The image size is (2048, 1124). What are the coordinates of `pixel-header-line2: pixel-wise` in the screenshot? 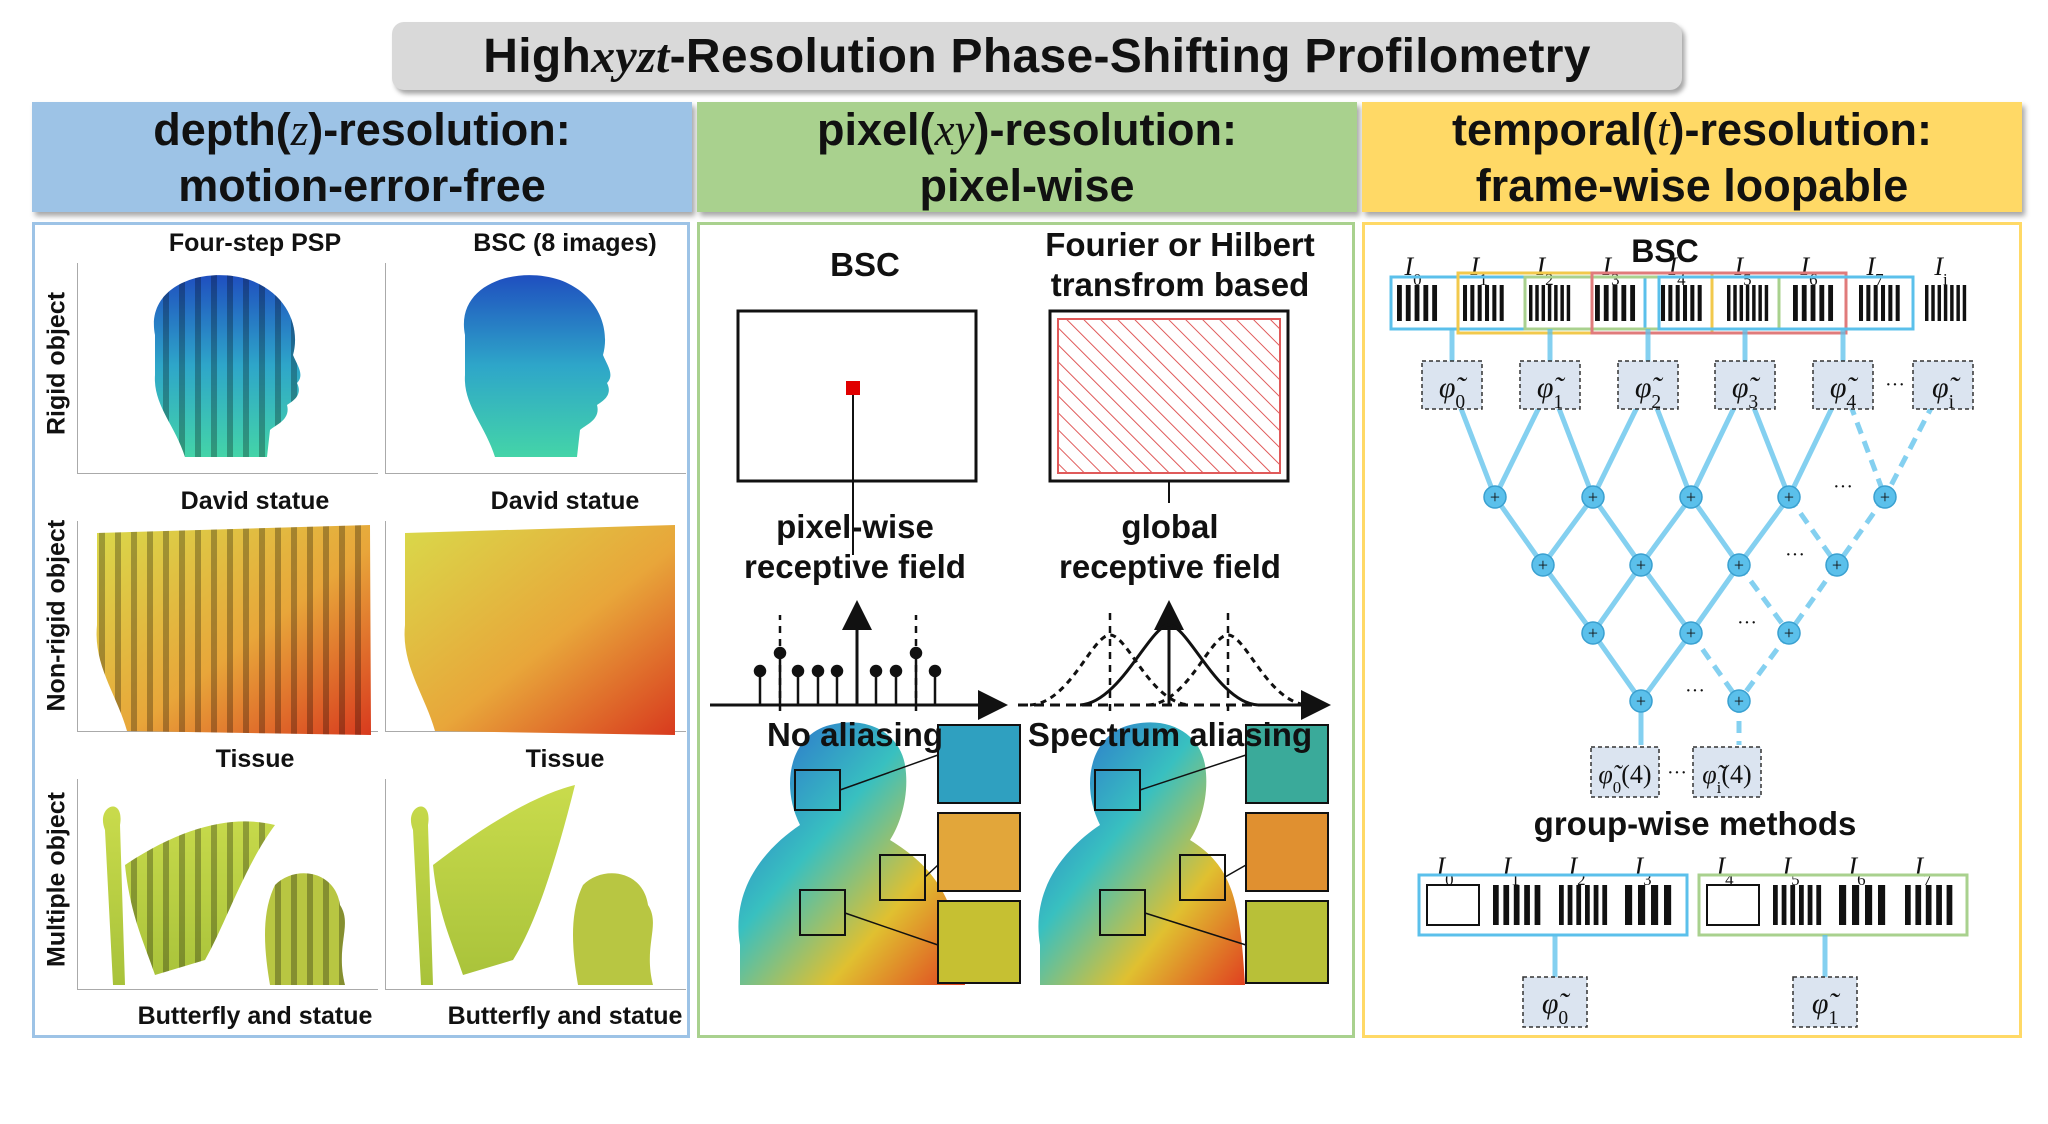 It's located at (1027, 185).